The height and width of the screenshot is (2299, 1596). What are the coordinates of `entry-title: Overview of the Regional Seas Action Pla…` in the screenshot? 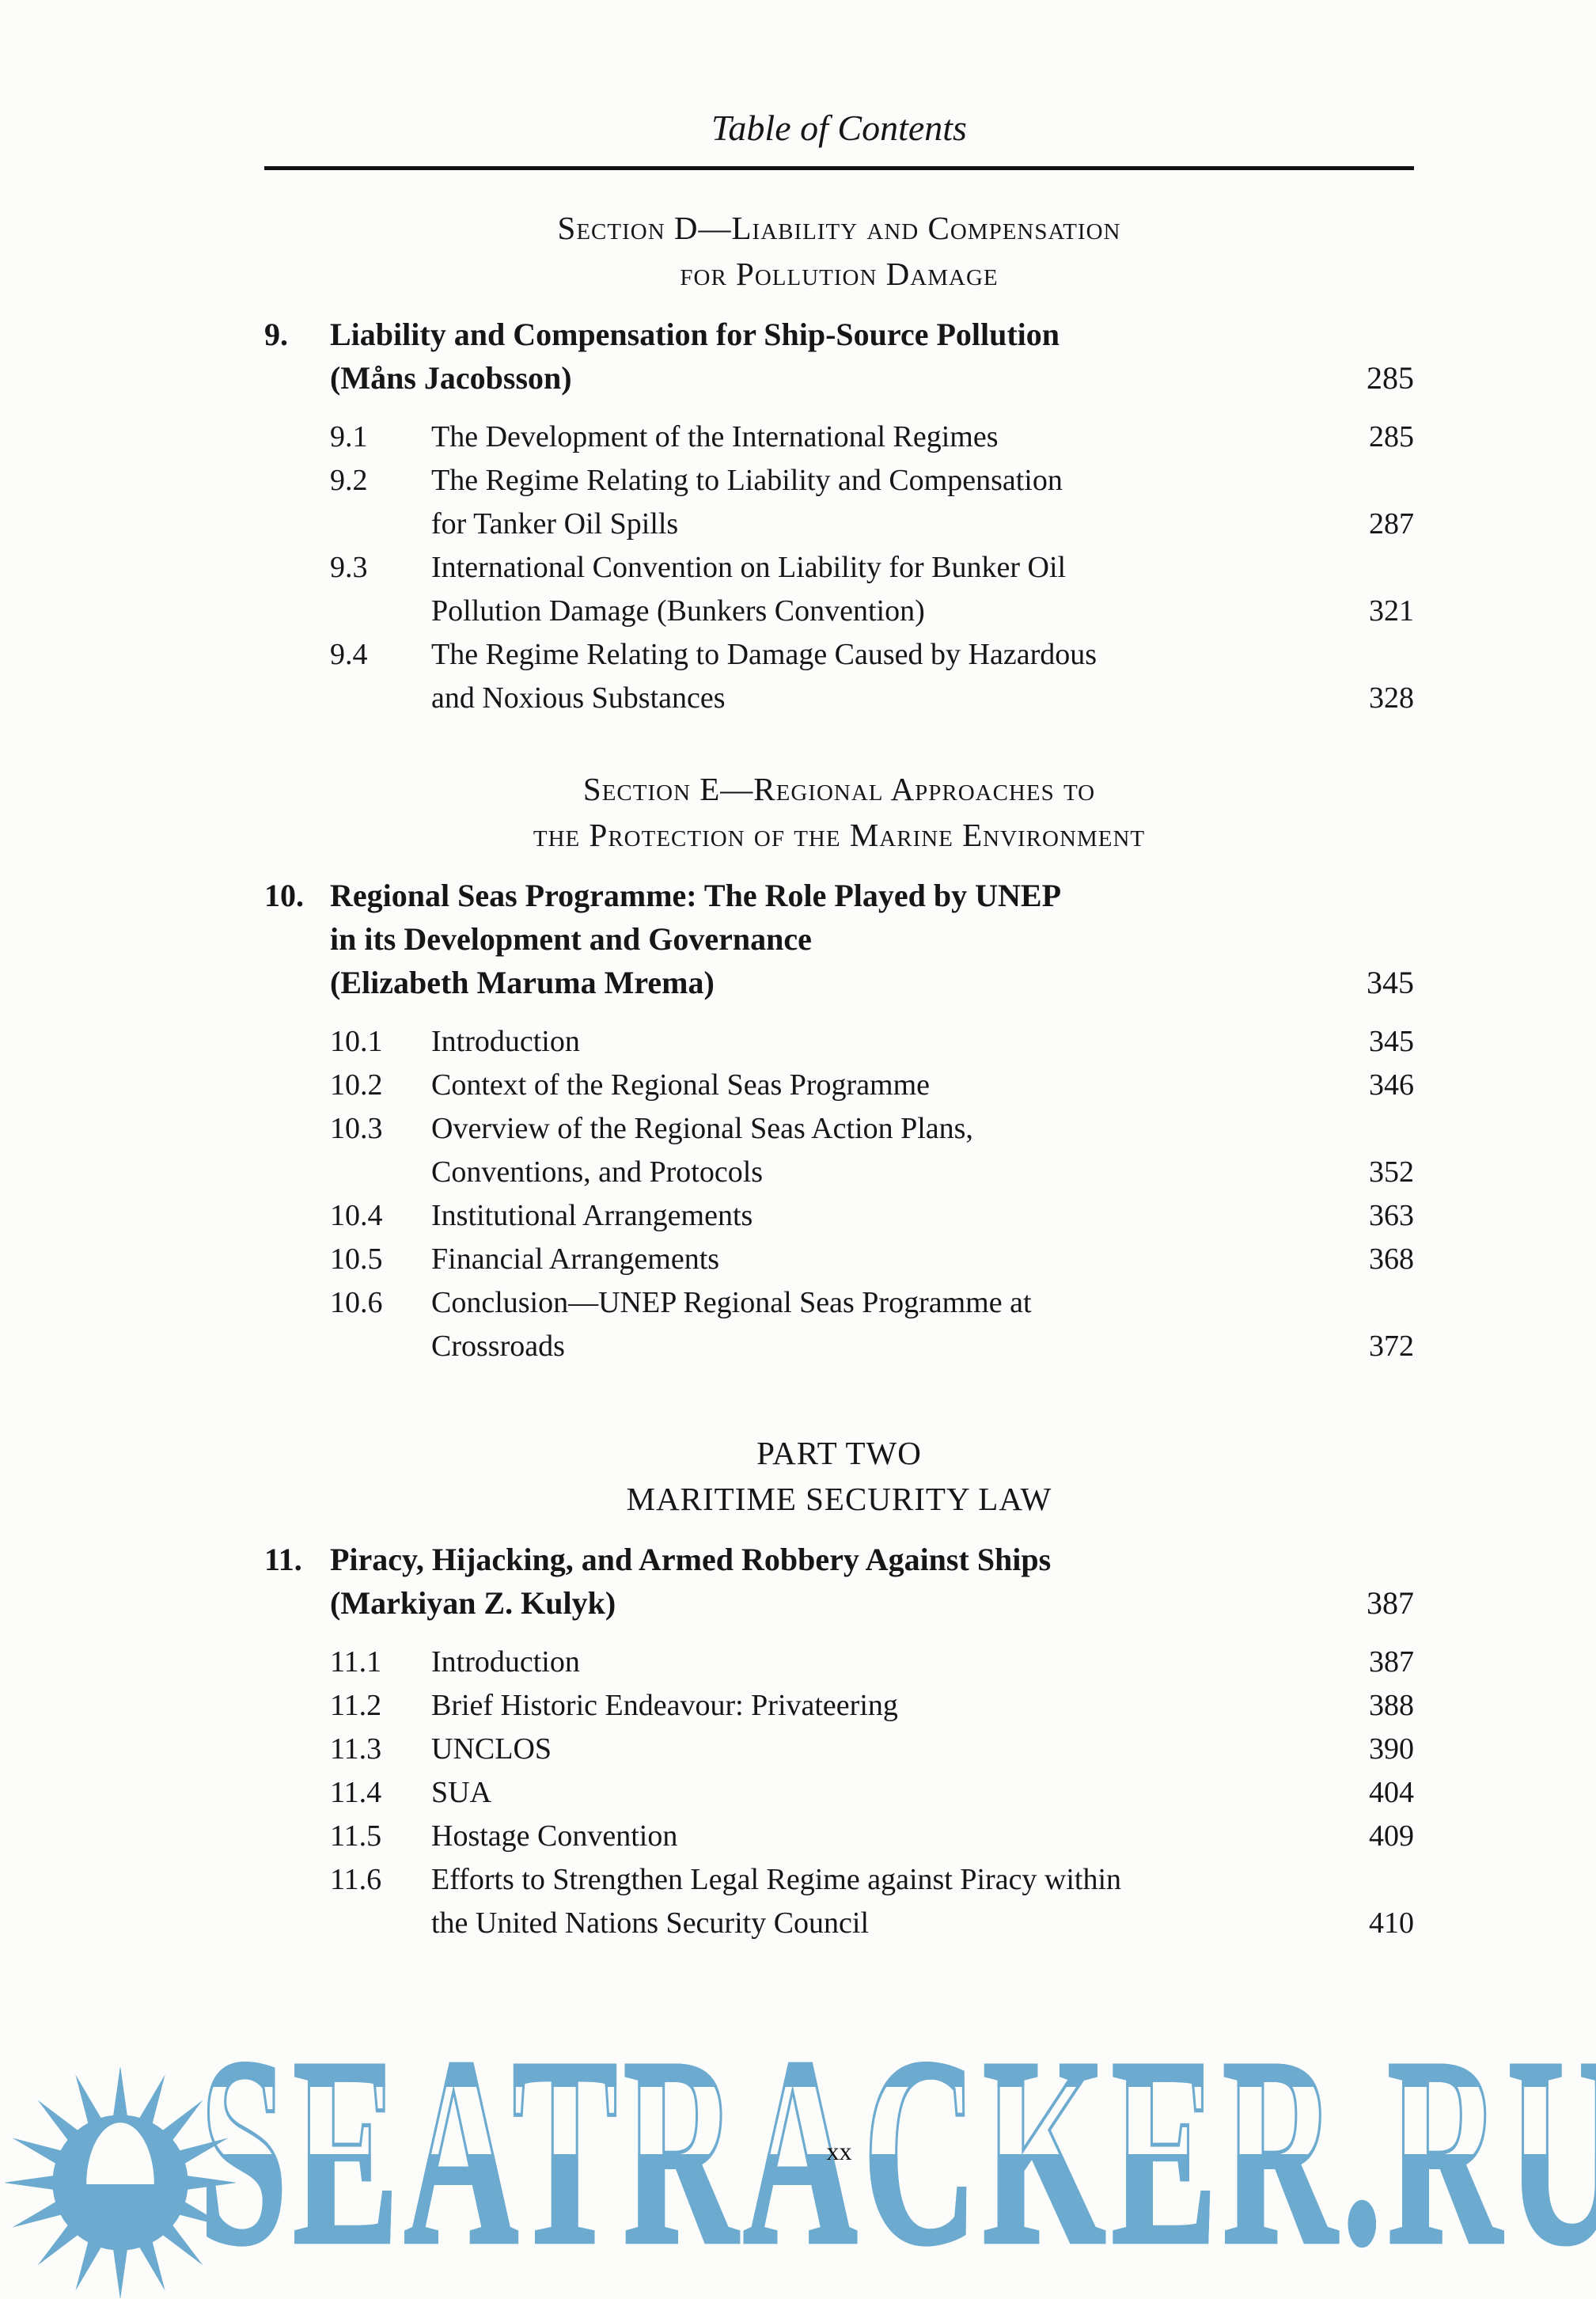 It's located at (892, 1150).